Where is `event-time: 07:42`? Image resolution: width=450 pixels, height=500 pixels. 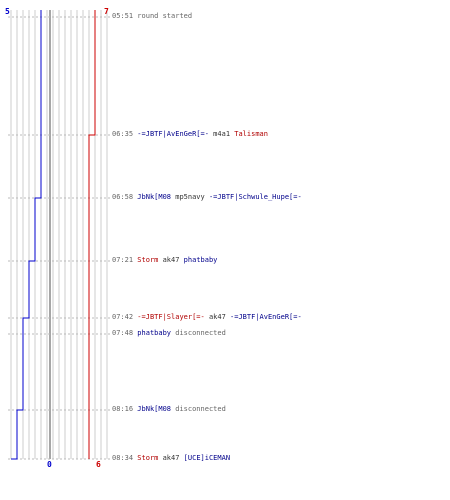
event-time: 07:42 is located at coordinates (123, 317).